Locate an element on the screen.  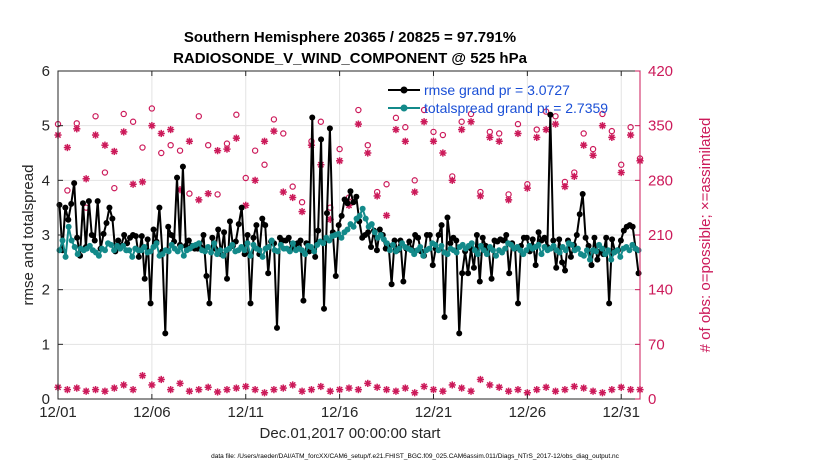
y-tick-label-right: 140 is located at coordinates (660, 290).